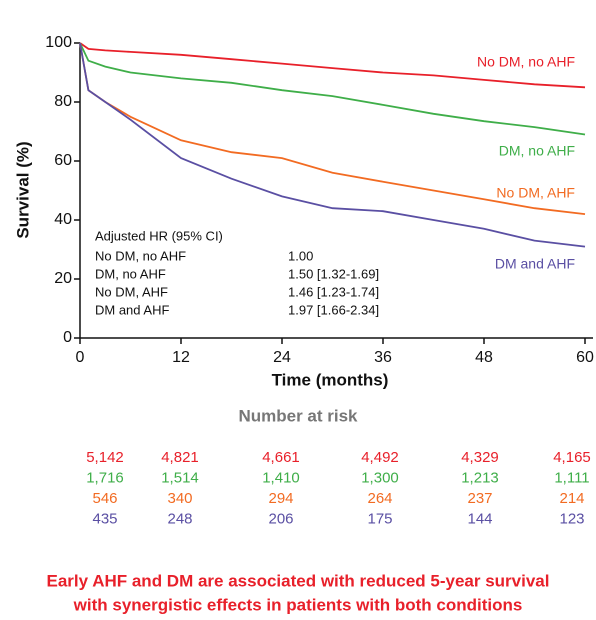 The height and width of the screenshot is (620, 596). Describe the element at coordinates (479, 498) in the screenshot. I see `risk-cell: 237` at that location.